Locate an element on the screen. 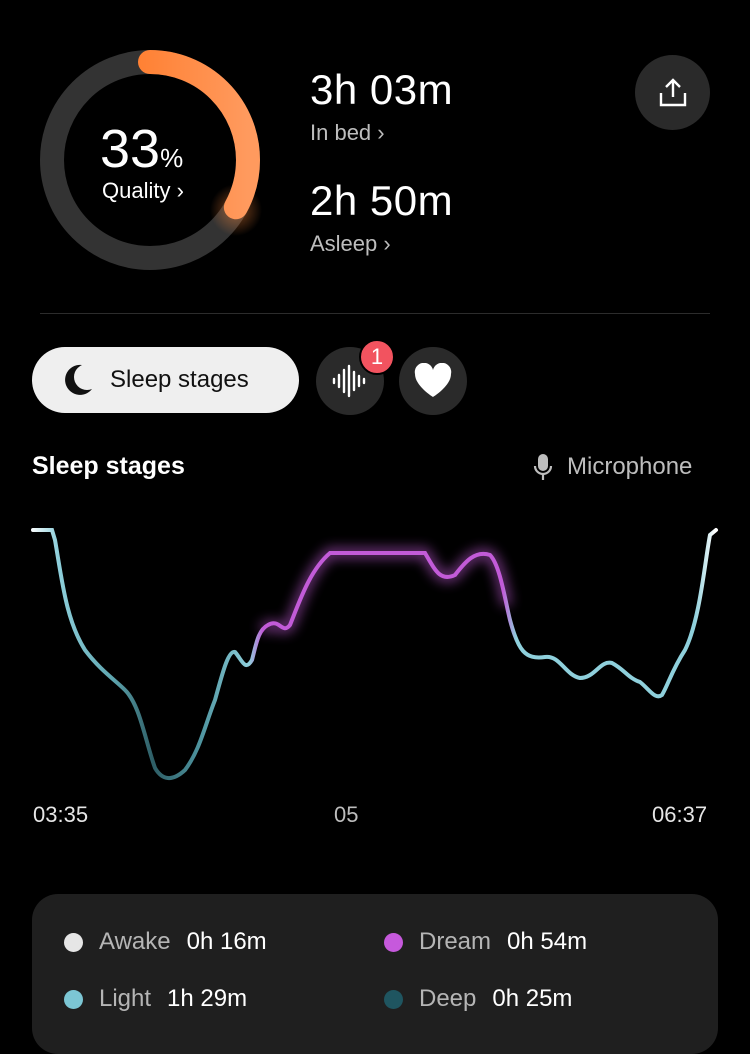 This screenshot has height=1054, width=750. moon-icon is located at coordinates (78, 379).